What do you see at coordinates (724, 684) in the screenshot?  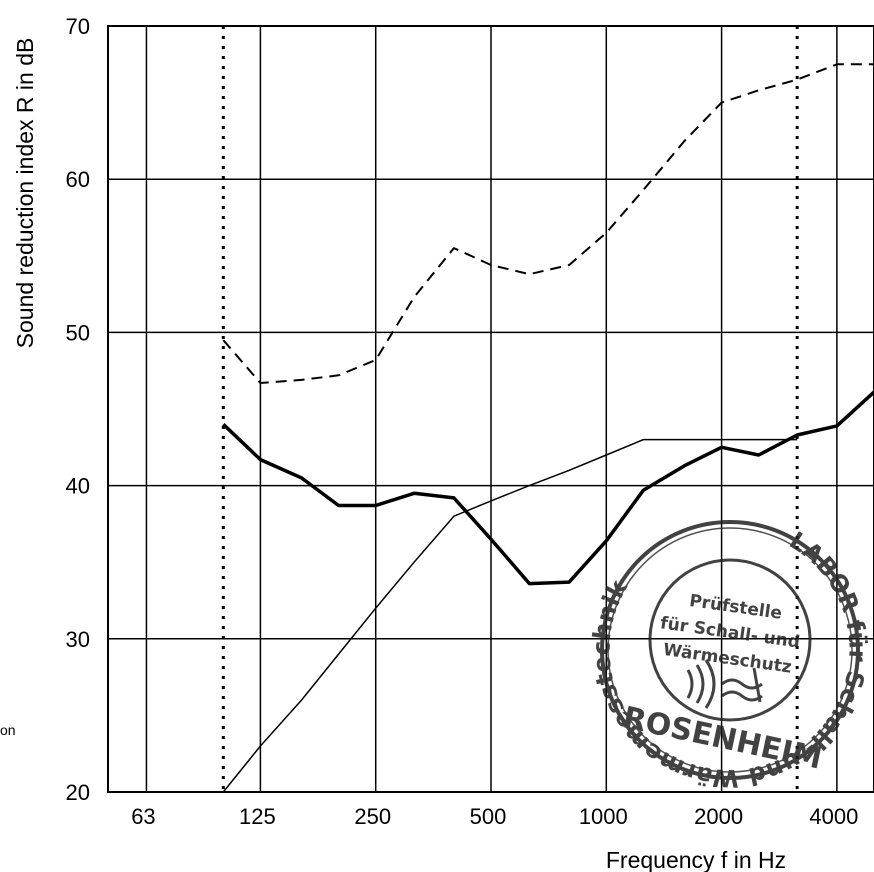 I see `stamp-emblem-icon` at bounding box center [724, 684].